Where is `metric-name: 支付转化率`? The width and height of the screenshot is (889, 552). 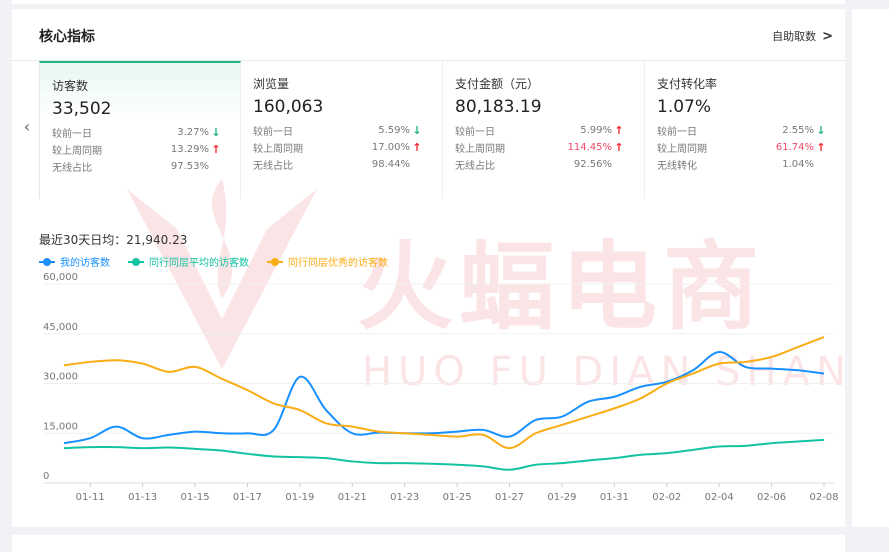 metric-name: 支付转化率 is located at coordinates (687, 84).